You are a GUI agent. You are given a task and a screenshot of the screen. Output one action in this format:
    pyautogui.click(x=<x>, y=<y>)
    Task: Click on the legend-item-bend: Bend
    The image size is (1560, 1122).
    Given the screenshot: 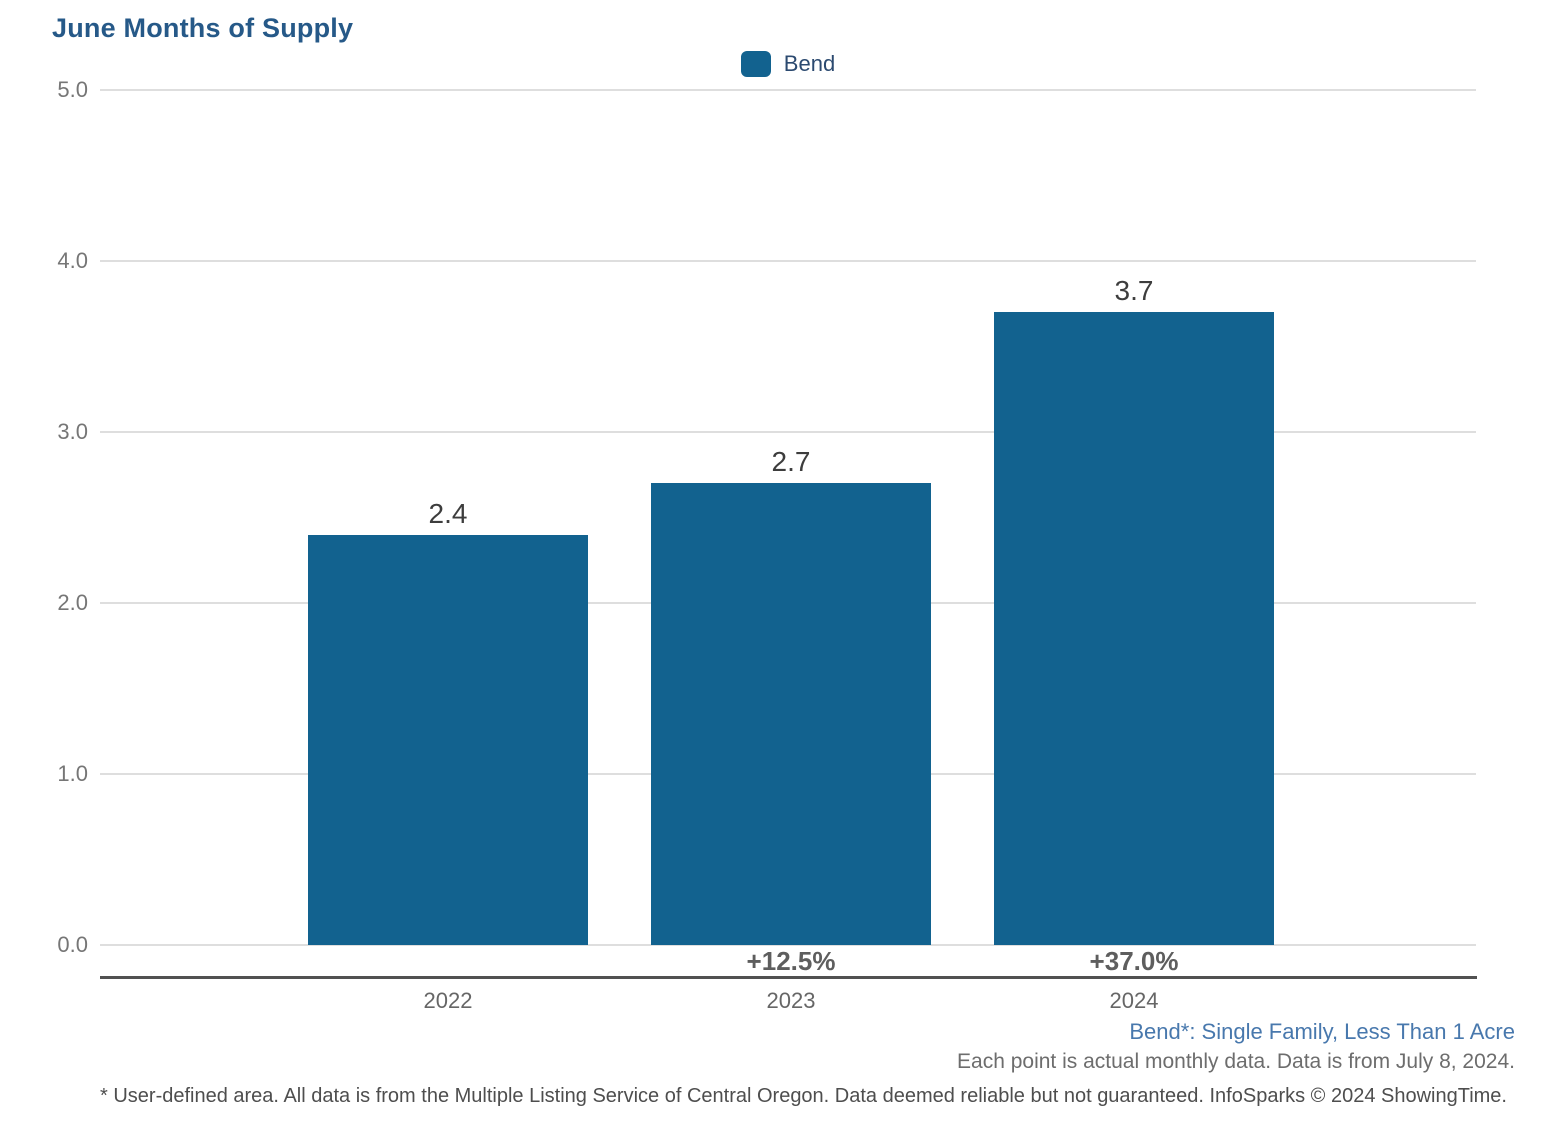 What is the action you would take?
    pyautogui.click(x=788, y=64)
    